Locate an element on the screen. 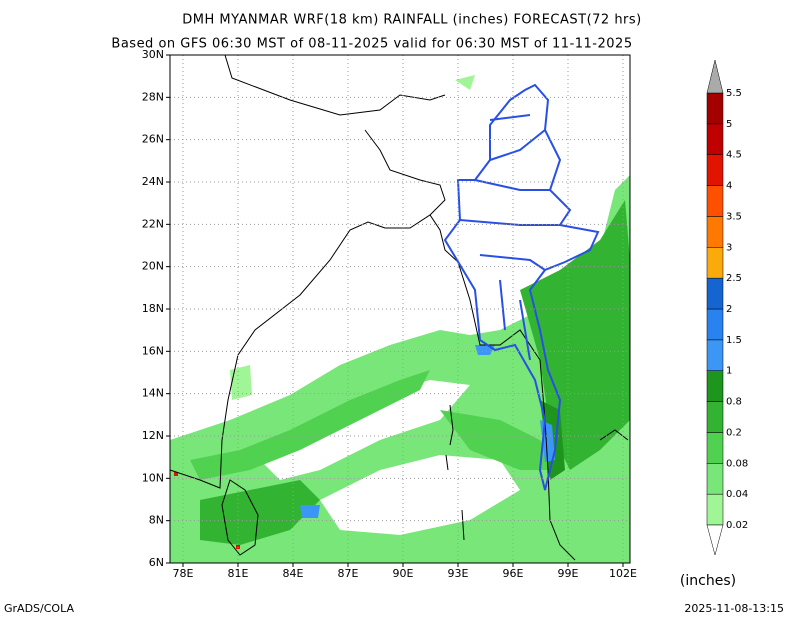  y-tick-label: 10N is located at coordinates (153, 477).